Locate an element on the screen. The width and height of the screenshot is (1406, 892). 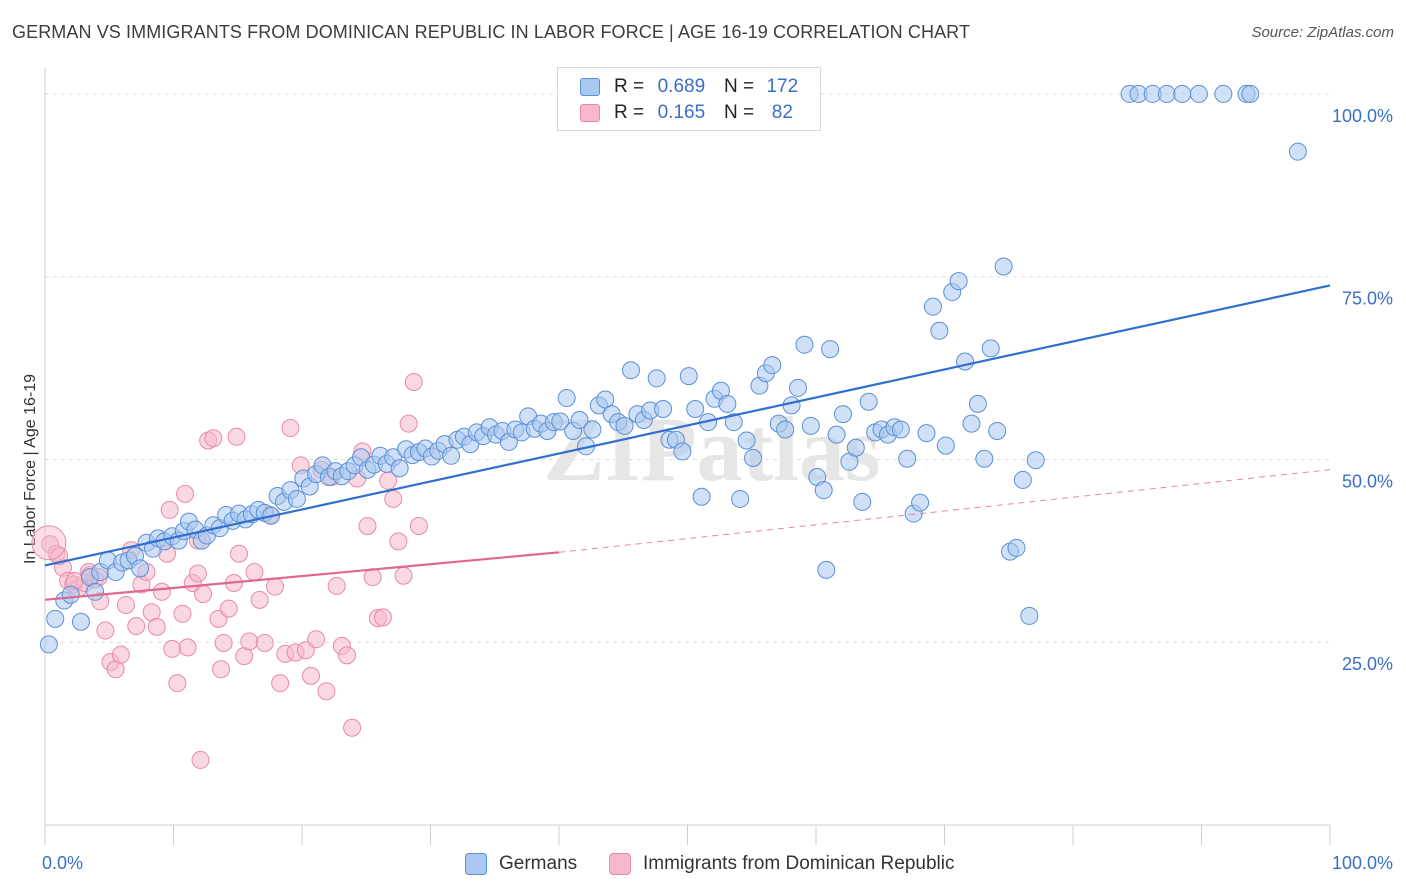
legend-n-value: 172 is located at coordinates (782, 86).